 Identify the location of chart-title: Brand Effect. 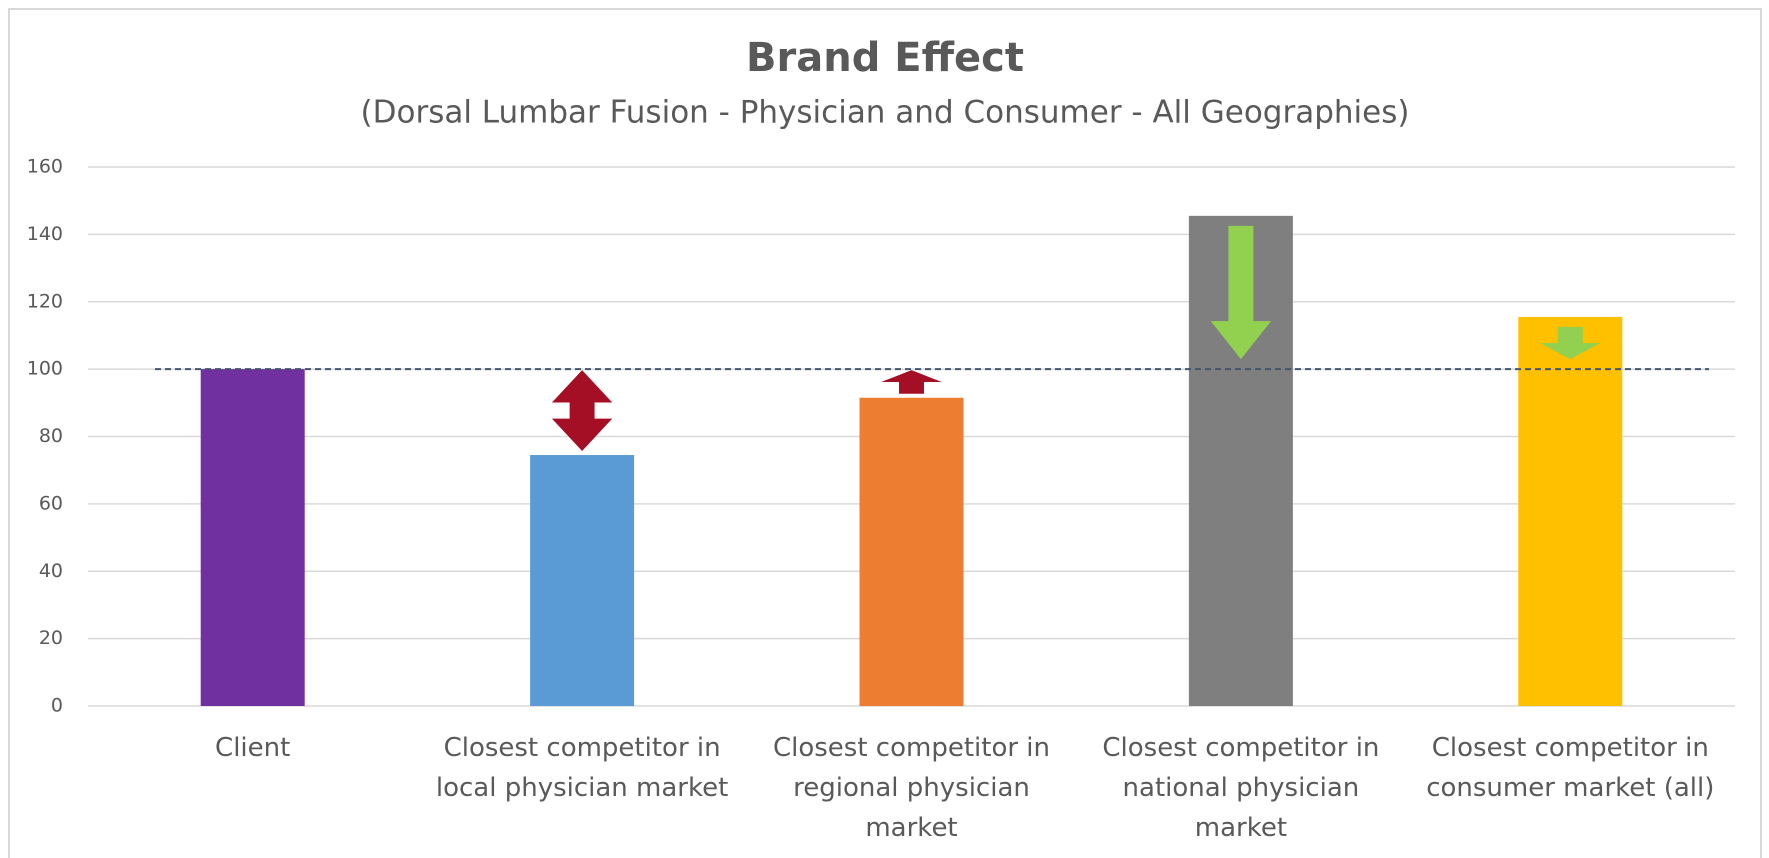
(885, 58).